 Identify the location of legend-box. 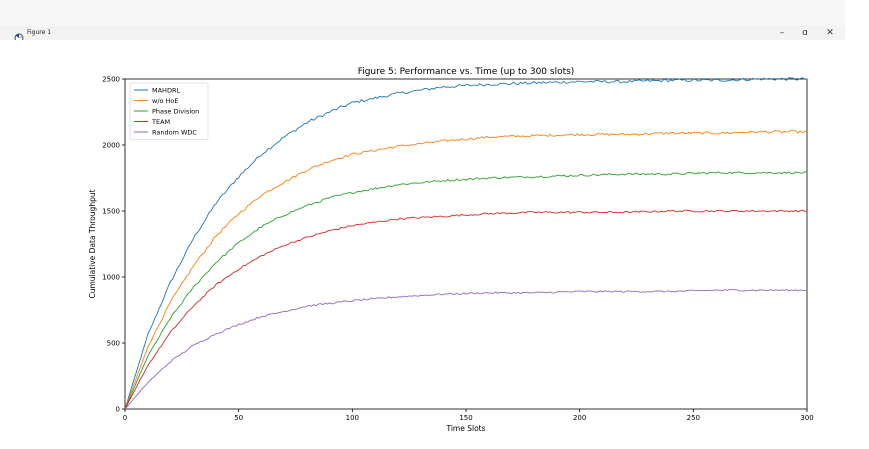
(169, 111).